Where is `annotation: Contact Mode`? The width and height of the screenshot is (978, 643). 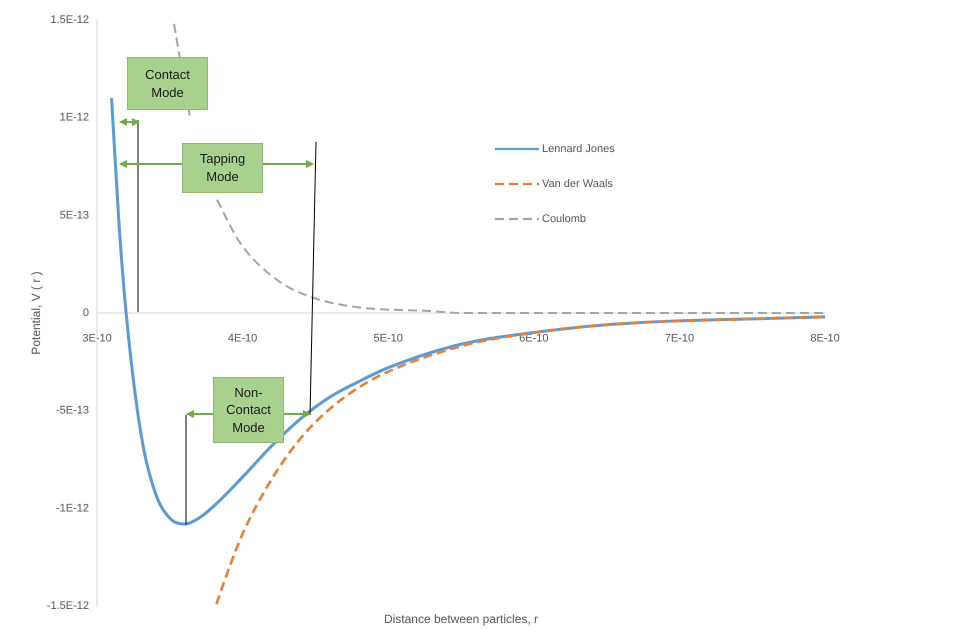
annotation: Contact Mode is located at coordinates (167, 83).